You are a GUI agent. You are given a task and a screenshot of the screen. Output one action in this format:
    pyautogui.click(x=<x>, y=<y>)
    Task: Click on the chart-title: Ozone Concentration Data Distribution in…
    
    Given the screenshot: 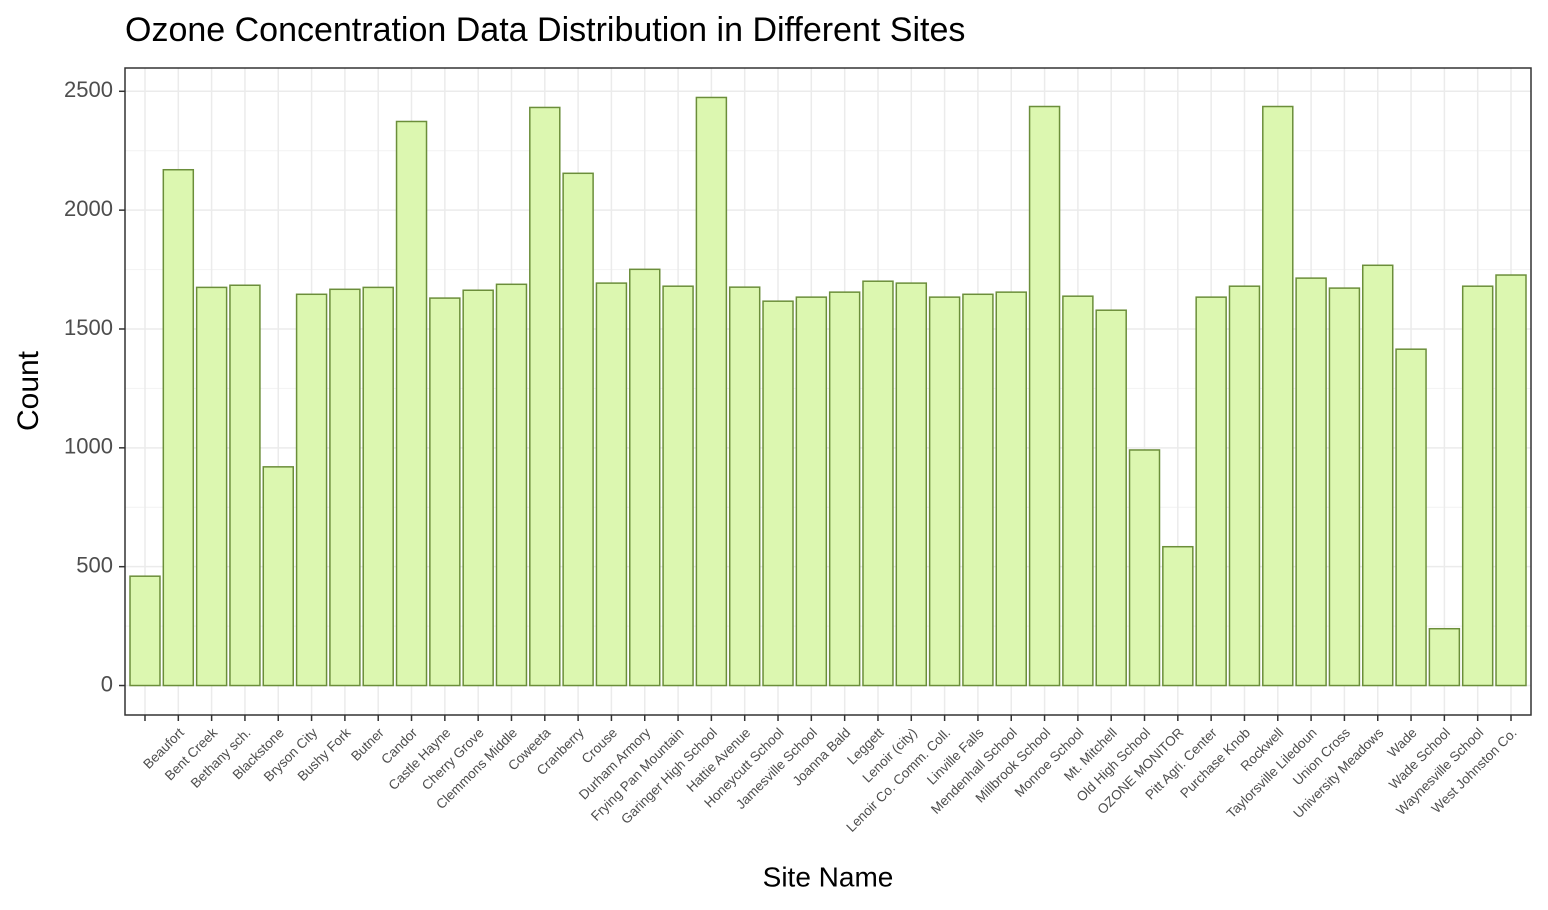 What is the action you would take?
    pyautogui.click(x=545, y=30)
    